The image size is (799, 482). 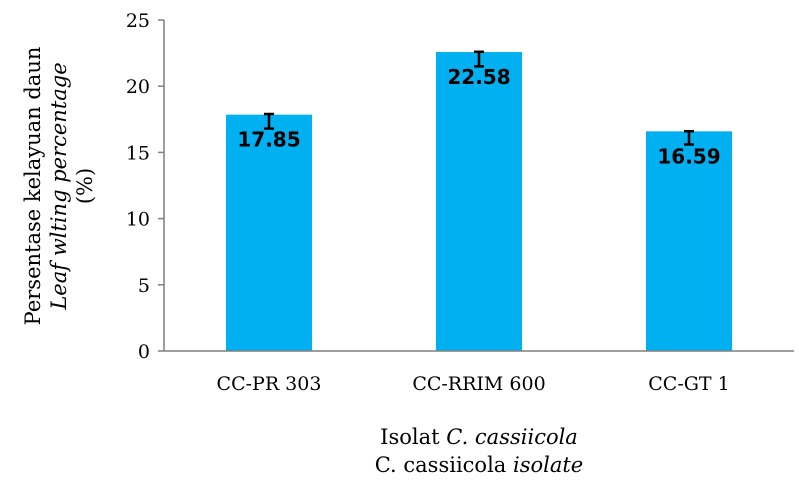 I want to click on y-axis-title-line3: (%), so click(x=85, y=186).